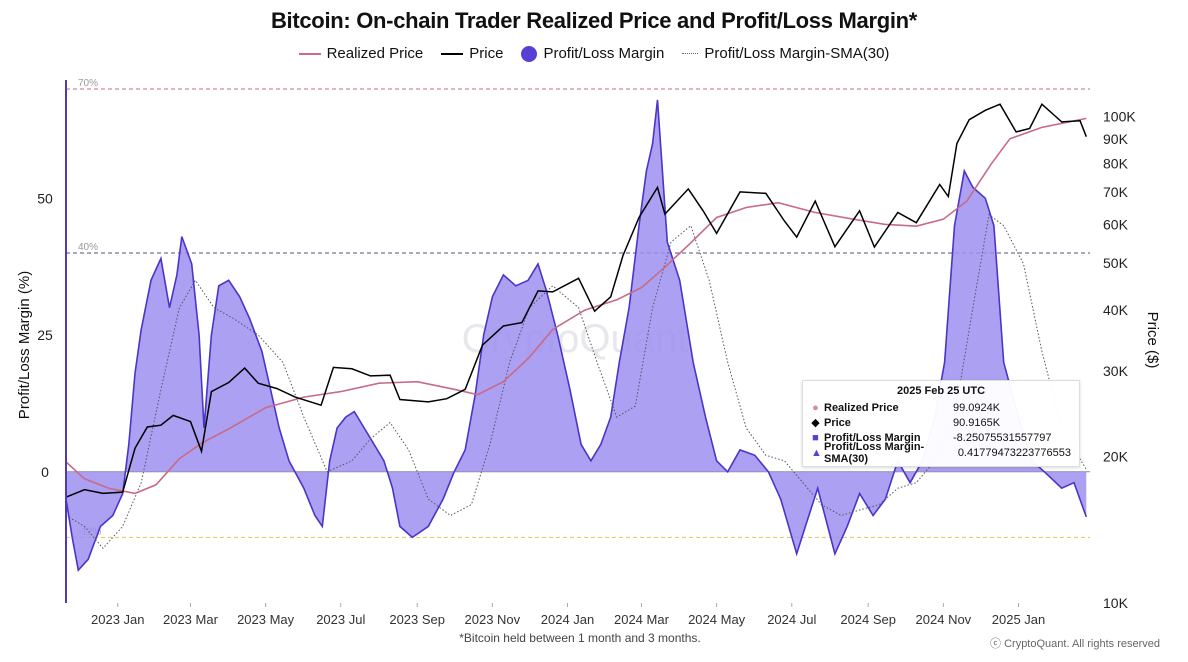 The image size is (1188, 662). I want to click on legend-label: Realized Price, so click(375, 53).